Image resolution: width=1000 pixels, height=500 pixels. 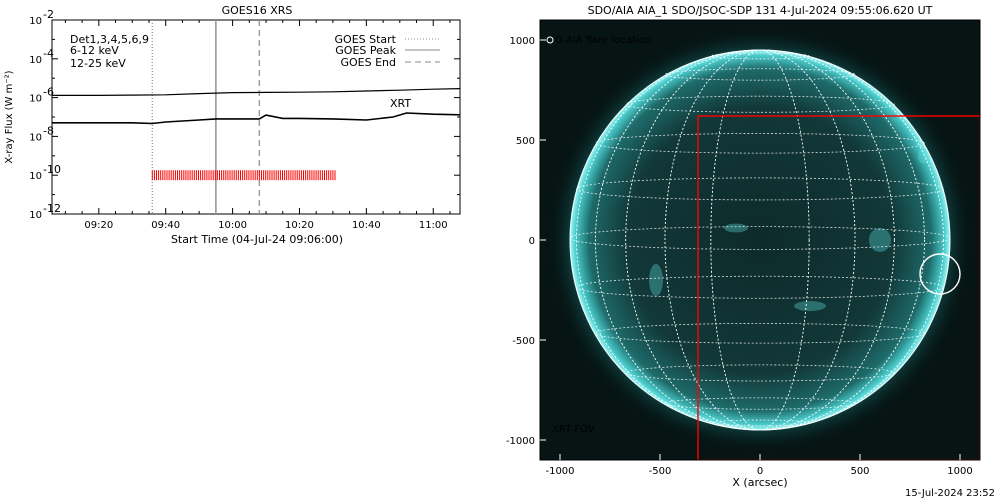 What do you see at coordinates (859, 471) in the screenshot?
I see `aia-x-tick-label: 500` at bounding box center [859, 471].